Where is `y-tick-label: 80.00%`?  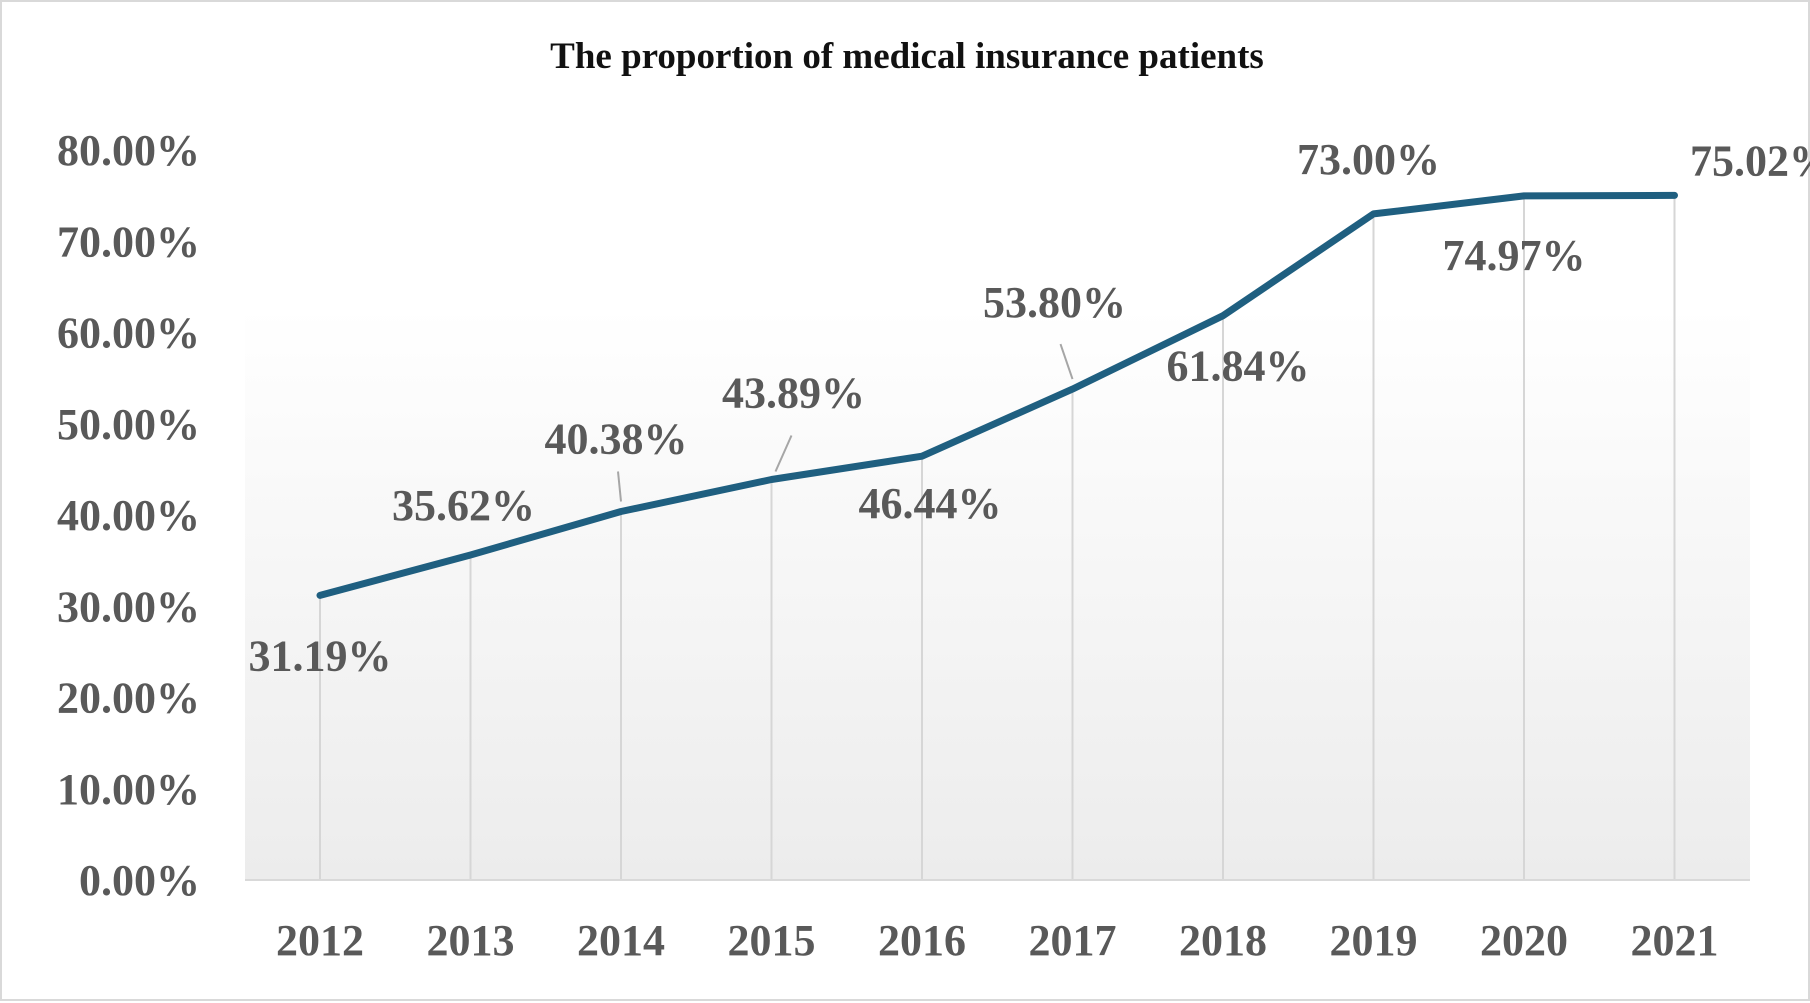
y-tick-label: 80.00% is located at coordinates (128, 150).